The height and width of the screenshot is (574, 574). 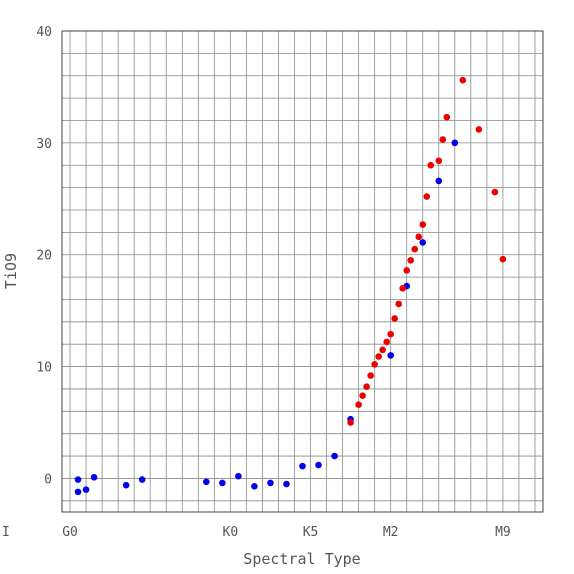 What do you see at coordinates (44, 32) in the screenshot?
I see `y-tick-label: 40` at bounding box center [44, 32].